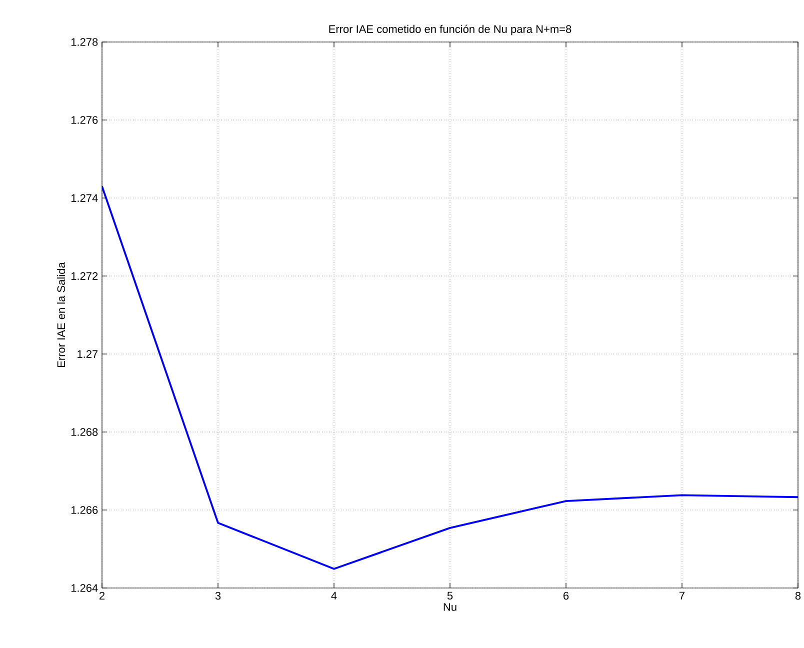 The image size is (804, 648). Describe the element at coordinates (61, 314) in the screenshot. I see `y-axis-title: Error IAE en la Salida` at that location.